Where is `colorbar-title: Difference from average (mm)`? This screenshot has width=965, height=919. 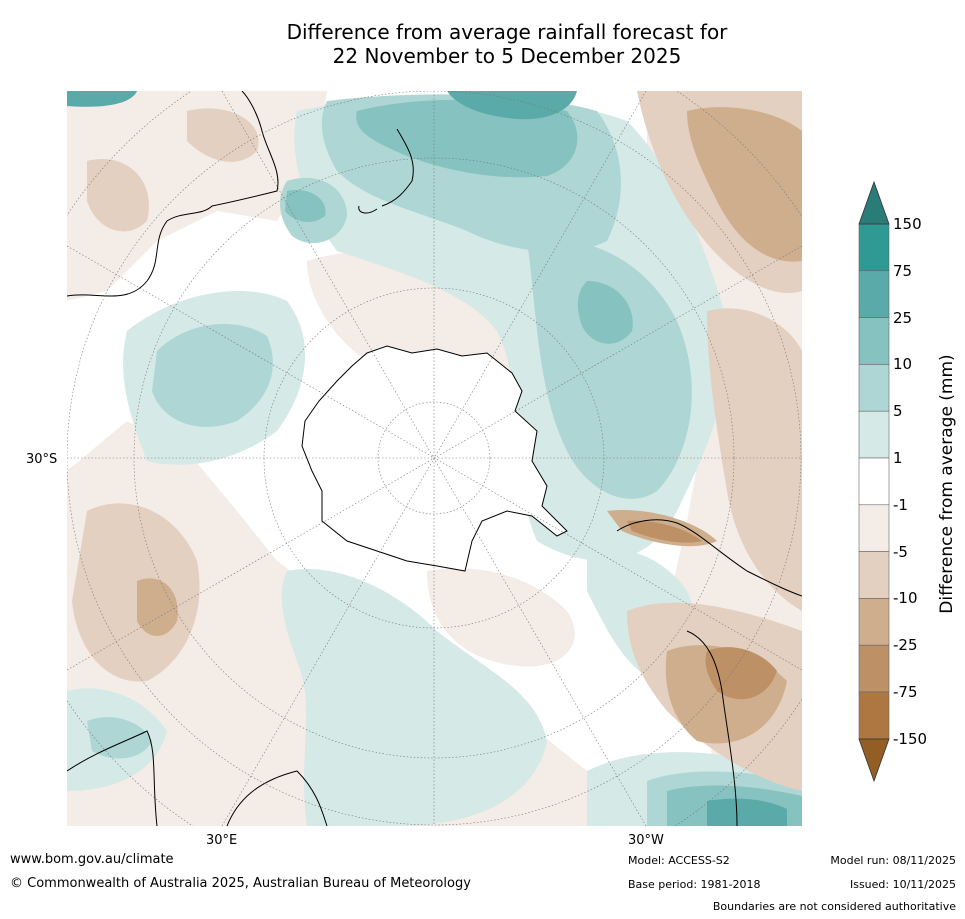 colorbar-title: Difference from average (mm) is located at coordinates (947, 484).